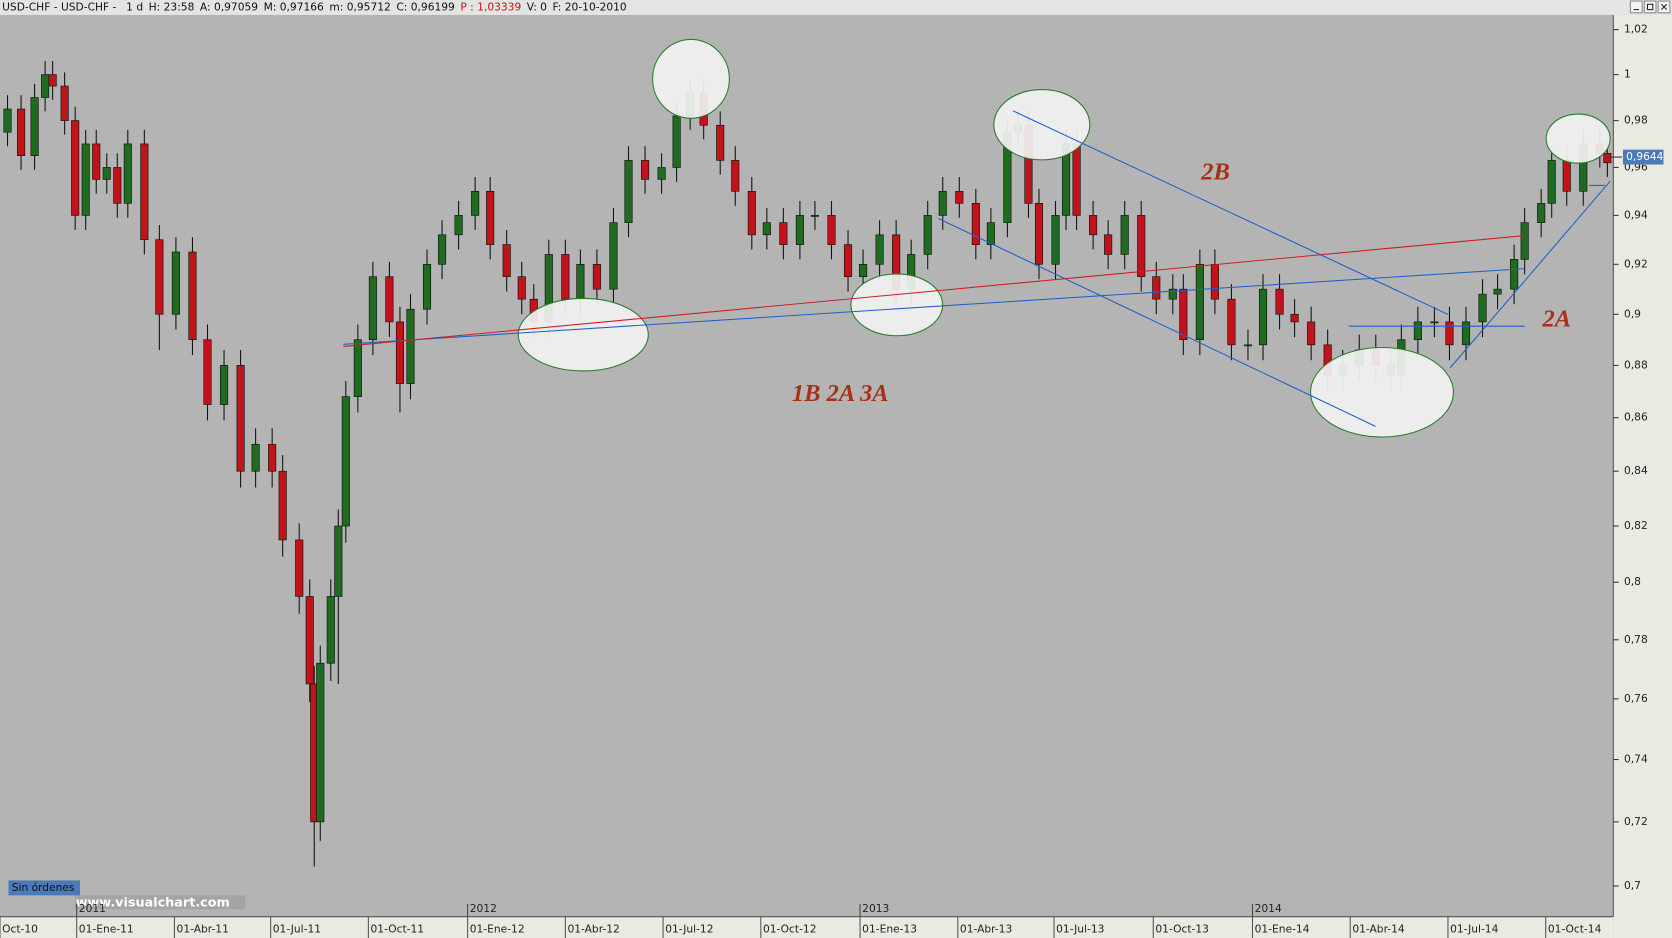 Image resolution: width=1672 pixels, height=938 pixels. Describe the element at coordinates (589, 6) in the screenshot. I see `date-info: F: 20-10-2010` at that location.